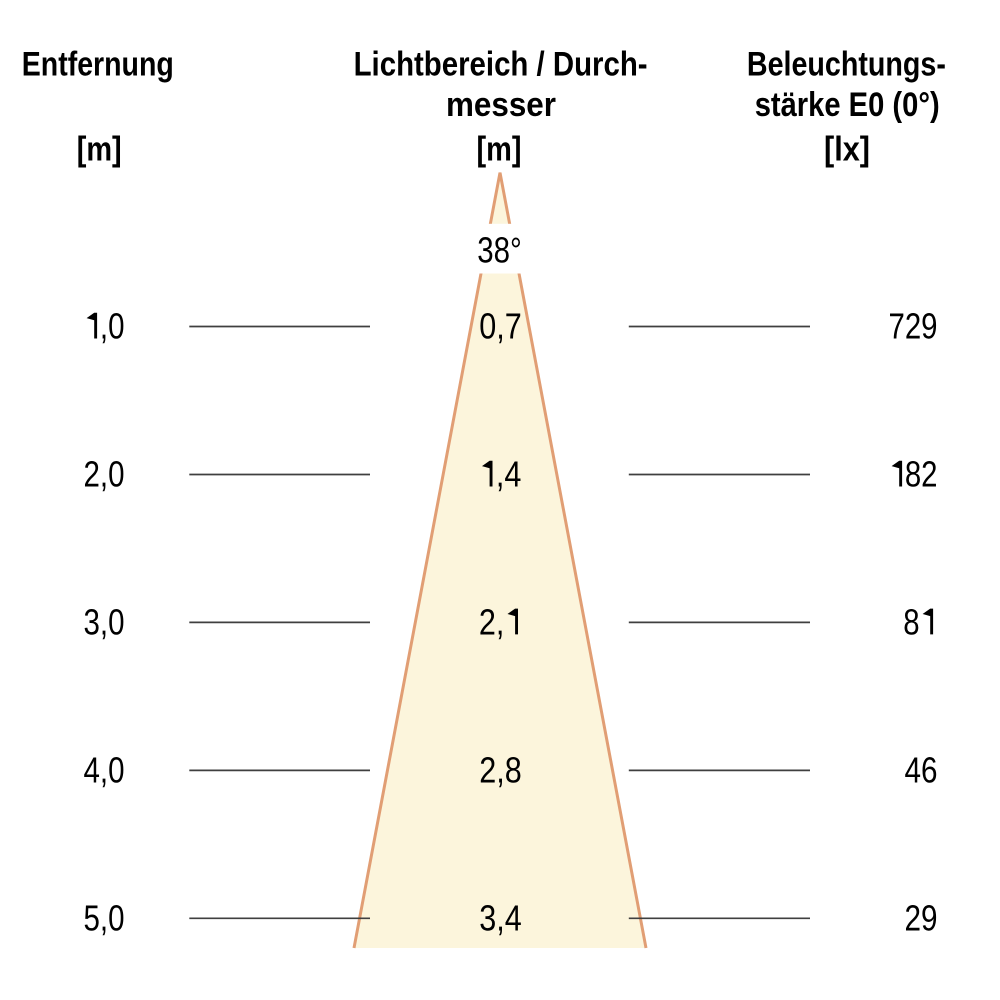 This screenshot has width=1000, height=1000. I want to click on svg-text: 0,7, so click(500, 326).